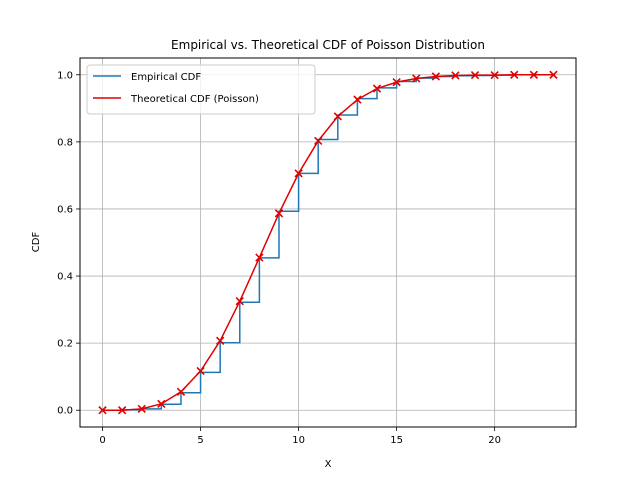 This screenshot has height=480, width=640. I want to click on y-tick-label: 0.6, so click(65, 209).